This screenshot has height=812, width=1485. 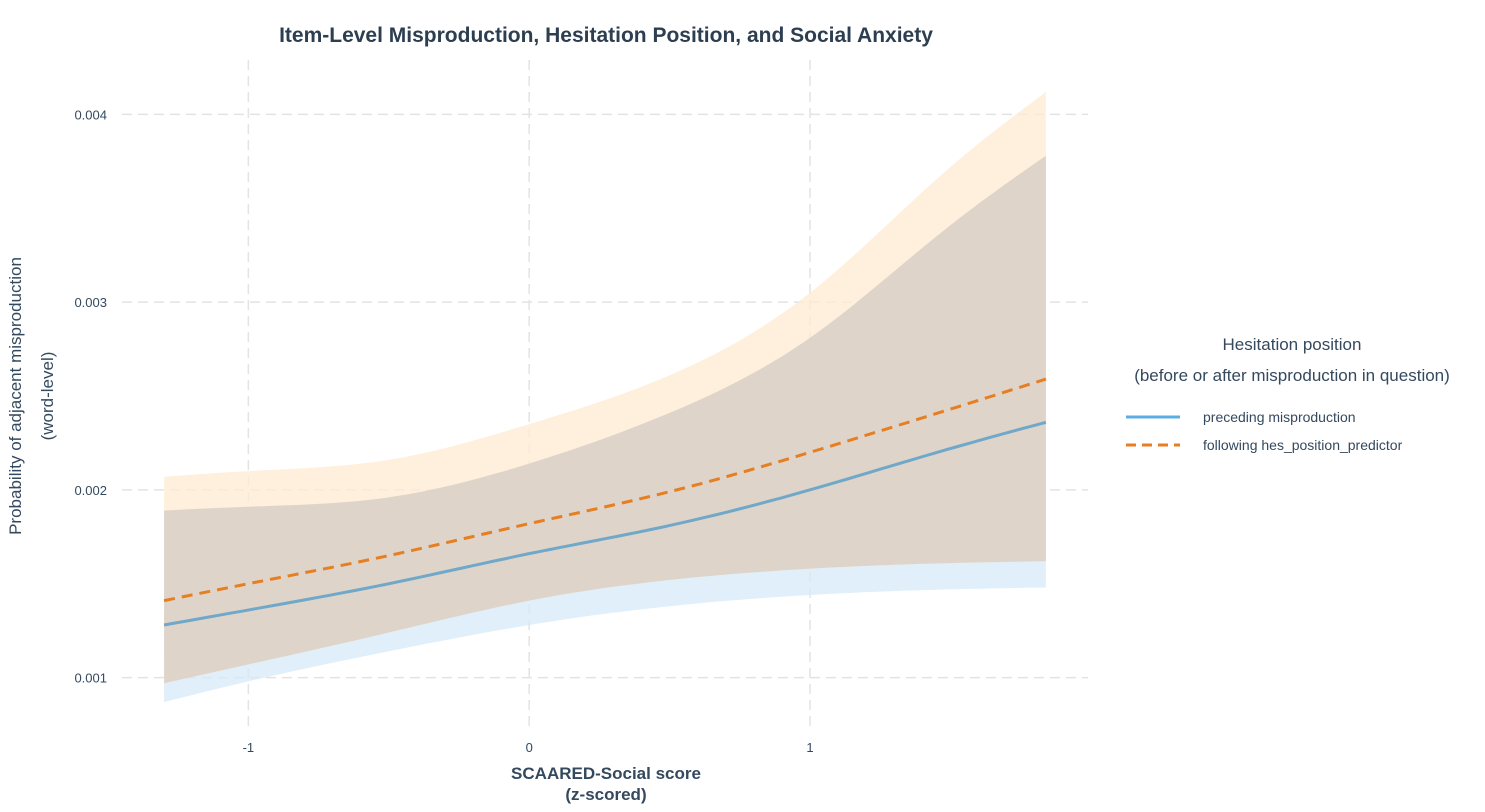 I want to click on y-tick-label: 0.002, so click(x=90, y=490).